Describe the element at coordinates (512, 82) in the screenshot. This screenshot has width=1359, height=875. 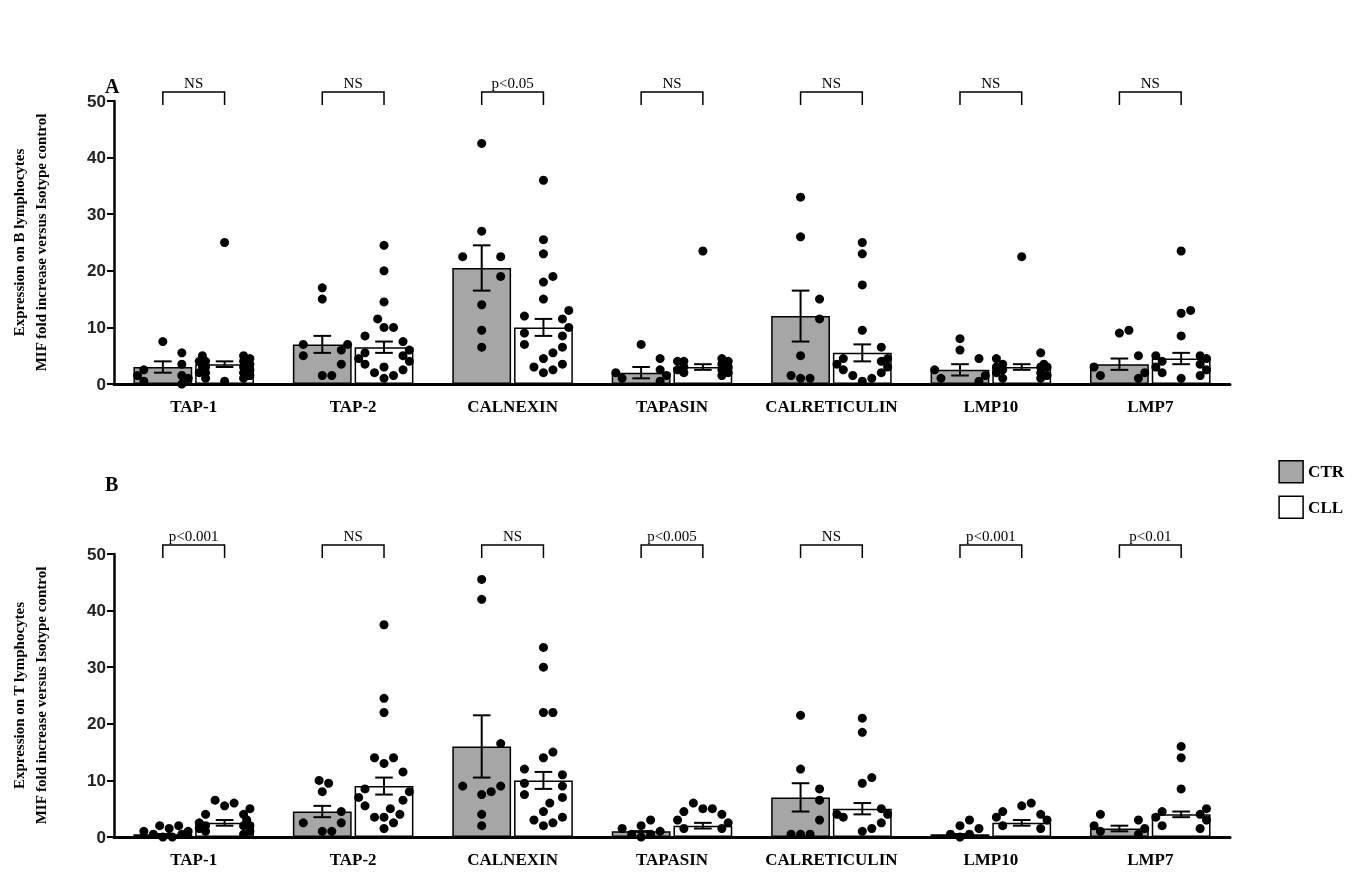
I see `text: p<0.05` at that location.